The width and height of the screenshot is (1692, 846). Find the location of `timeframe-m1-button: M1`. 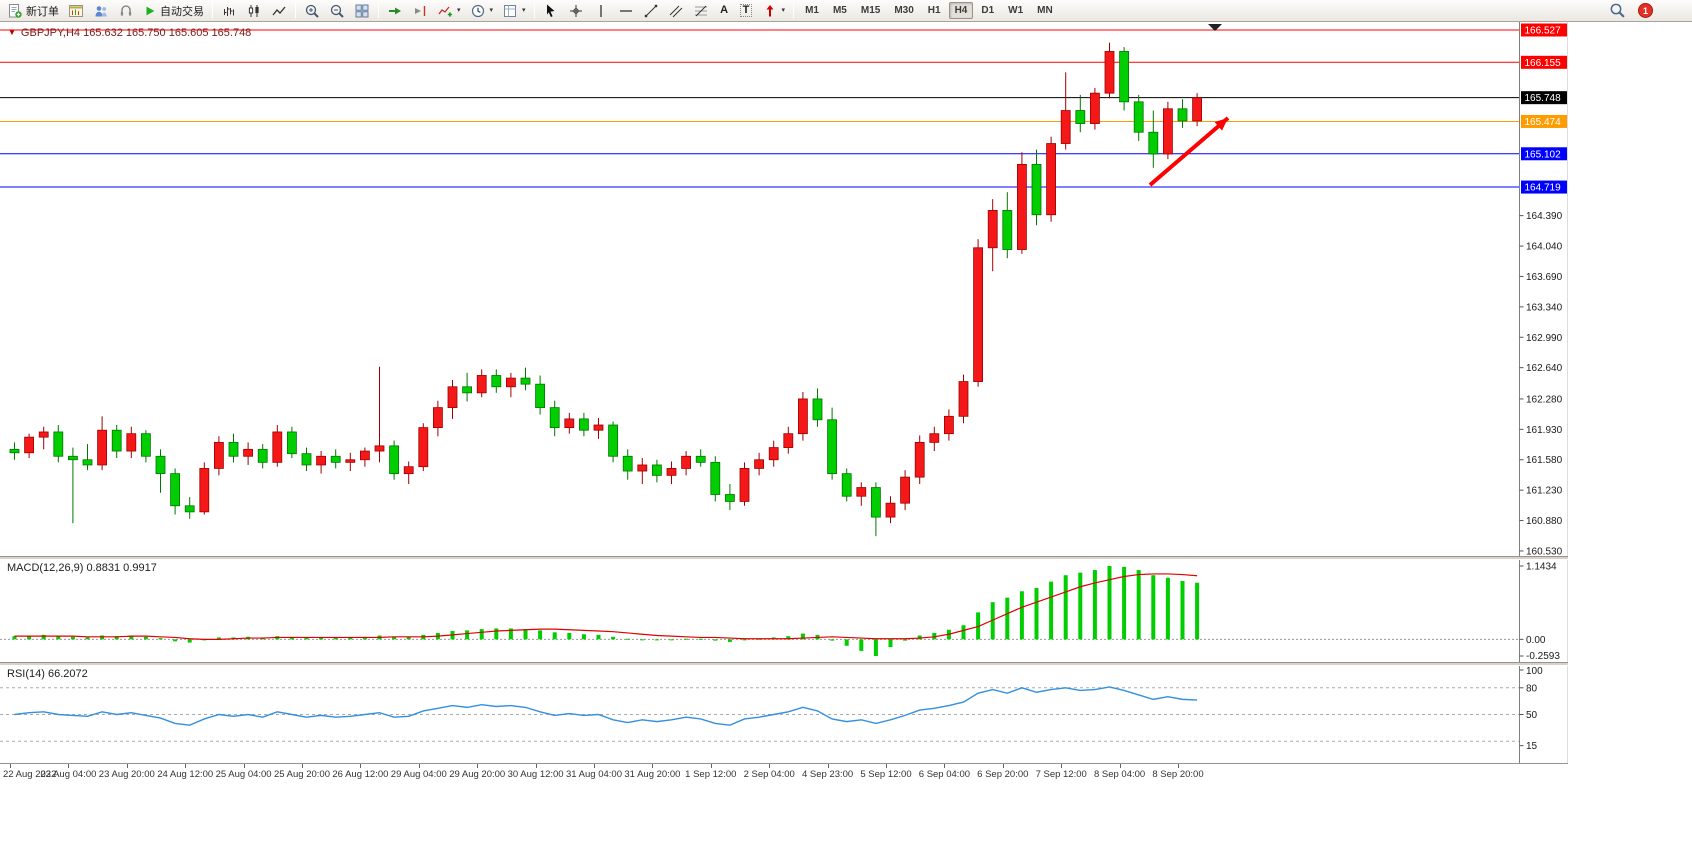

timeframe-m1-button: M1 is located at coordinates (812, 10).